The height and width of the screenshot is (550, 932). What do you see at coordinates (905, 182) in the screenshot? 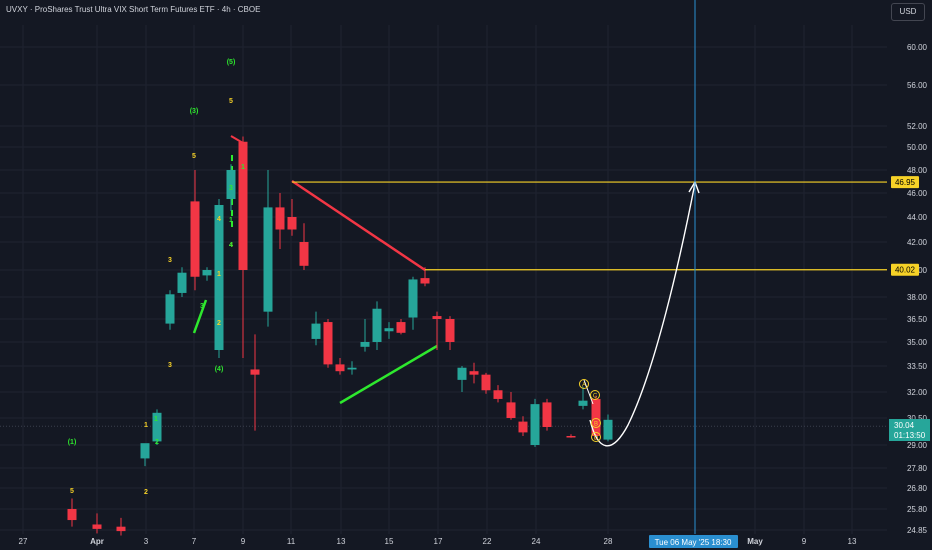
I see `level-tag-text: 46.95` at bounding box center [905, 182].